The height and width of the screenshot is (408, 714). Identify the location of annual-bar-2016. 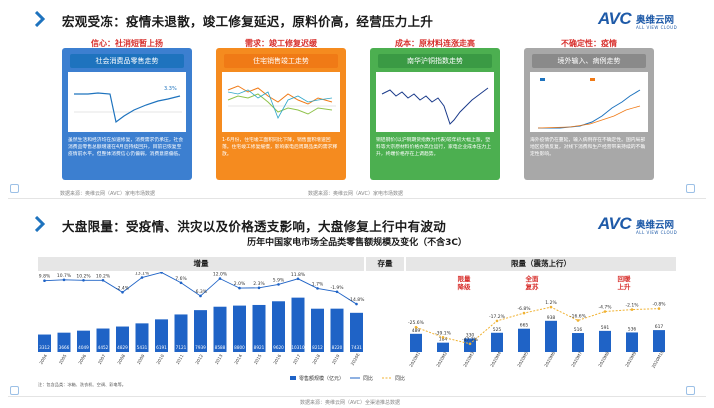
(278, 326).